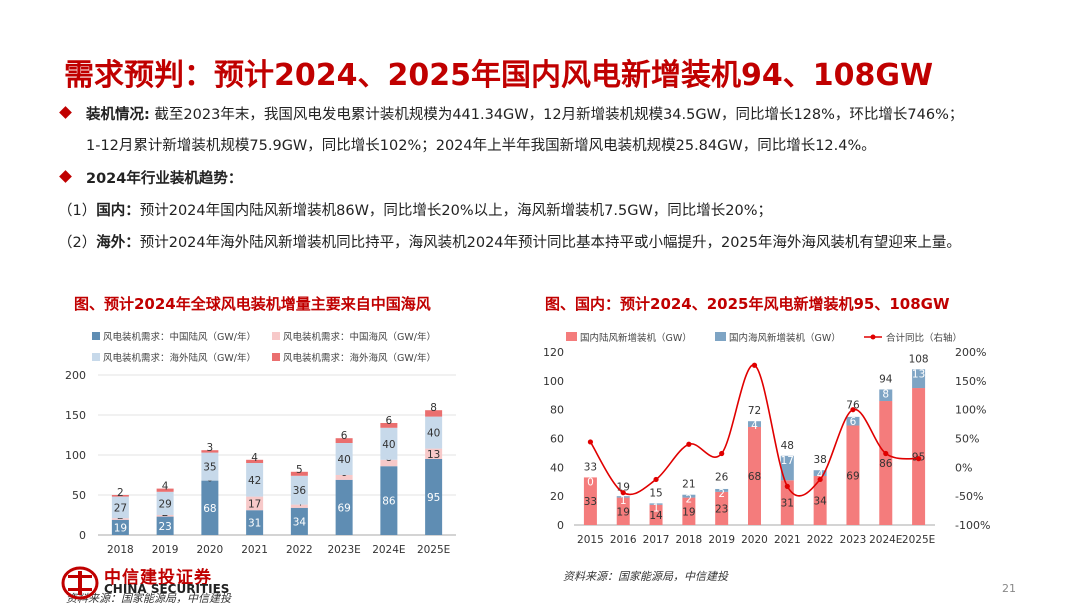  Describe the element at coordinates (433, 498) in the screenshot. I see `data-label: 95` at that location.